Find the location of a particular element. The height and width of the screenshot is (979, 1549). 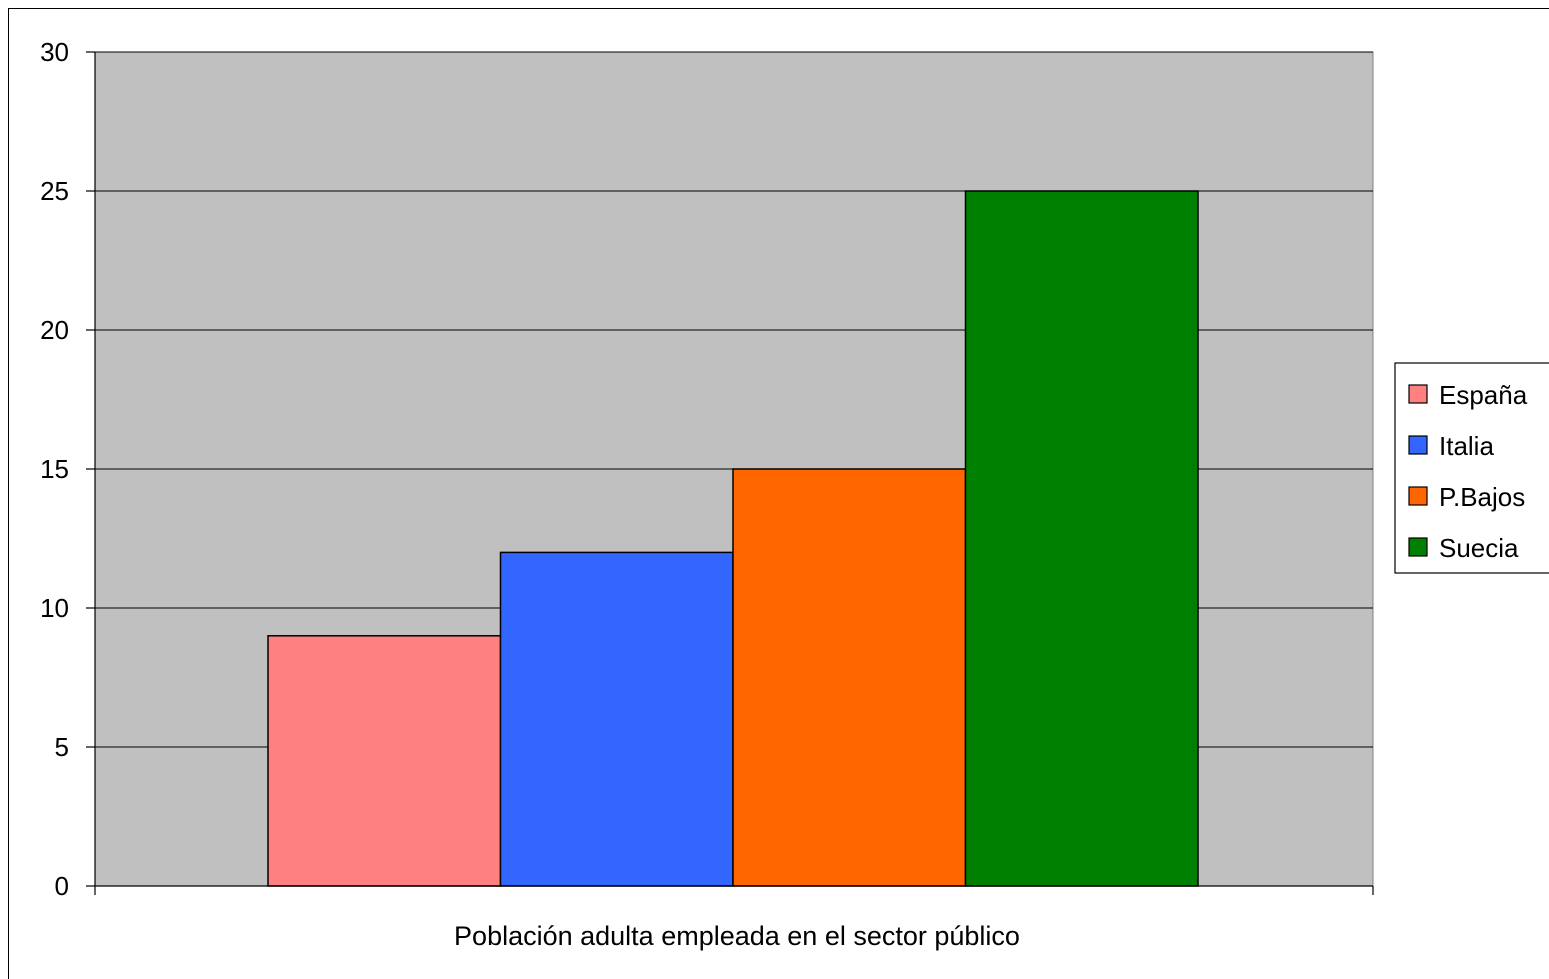

y-tick-label: 0 is located at coordinates (62, 886).